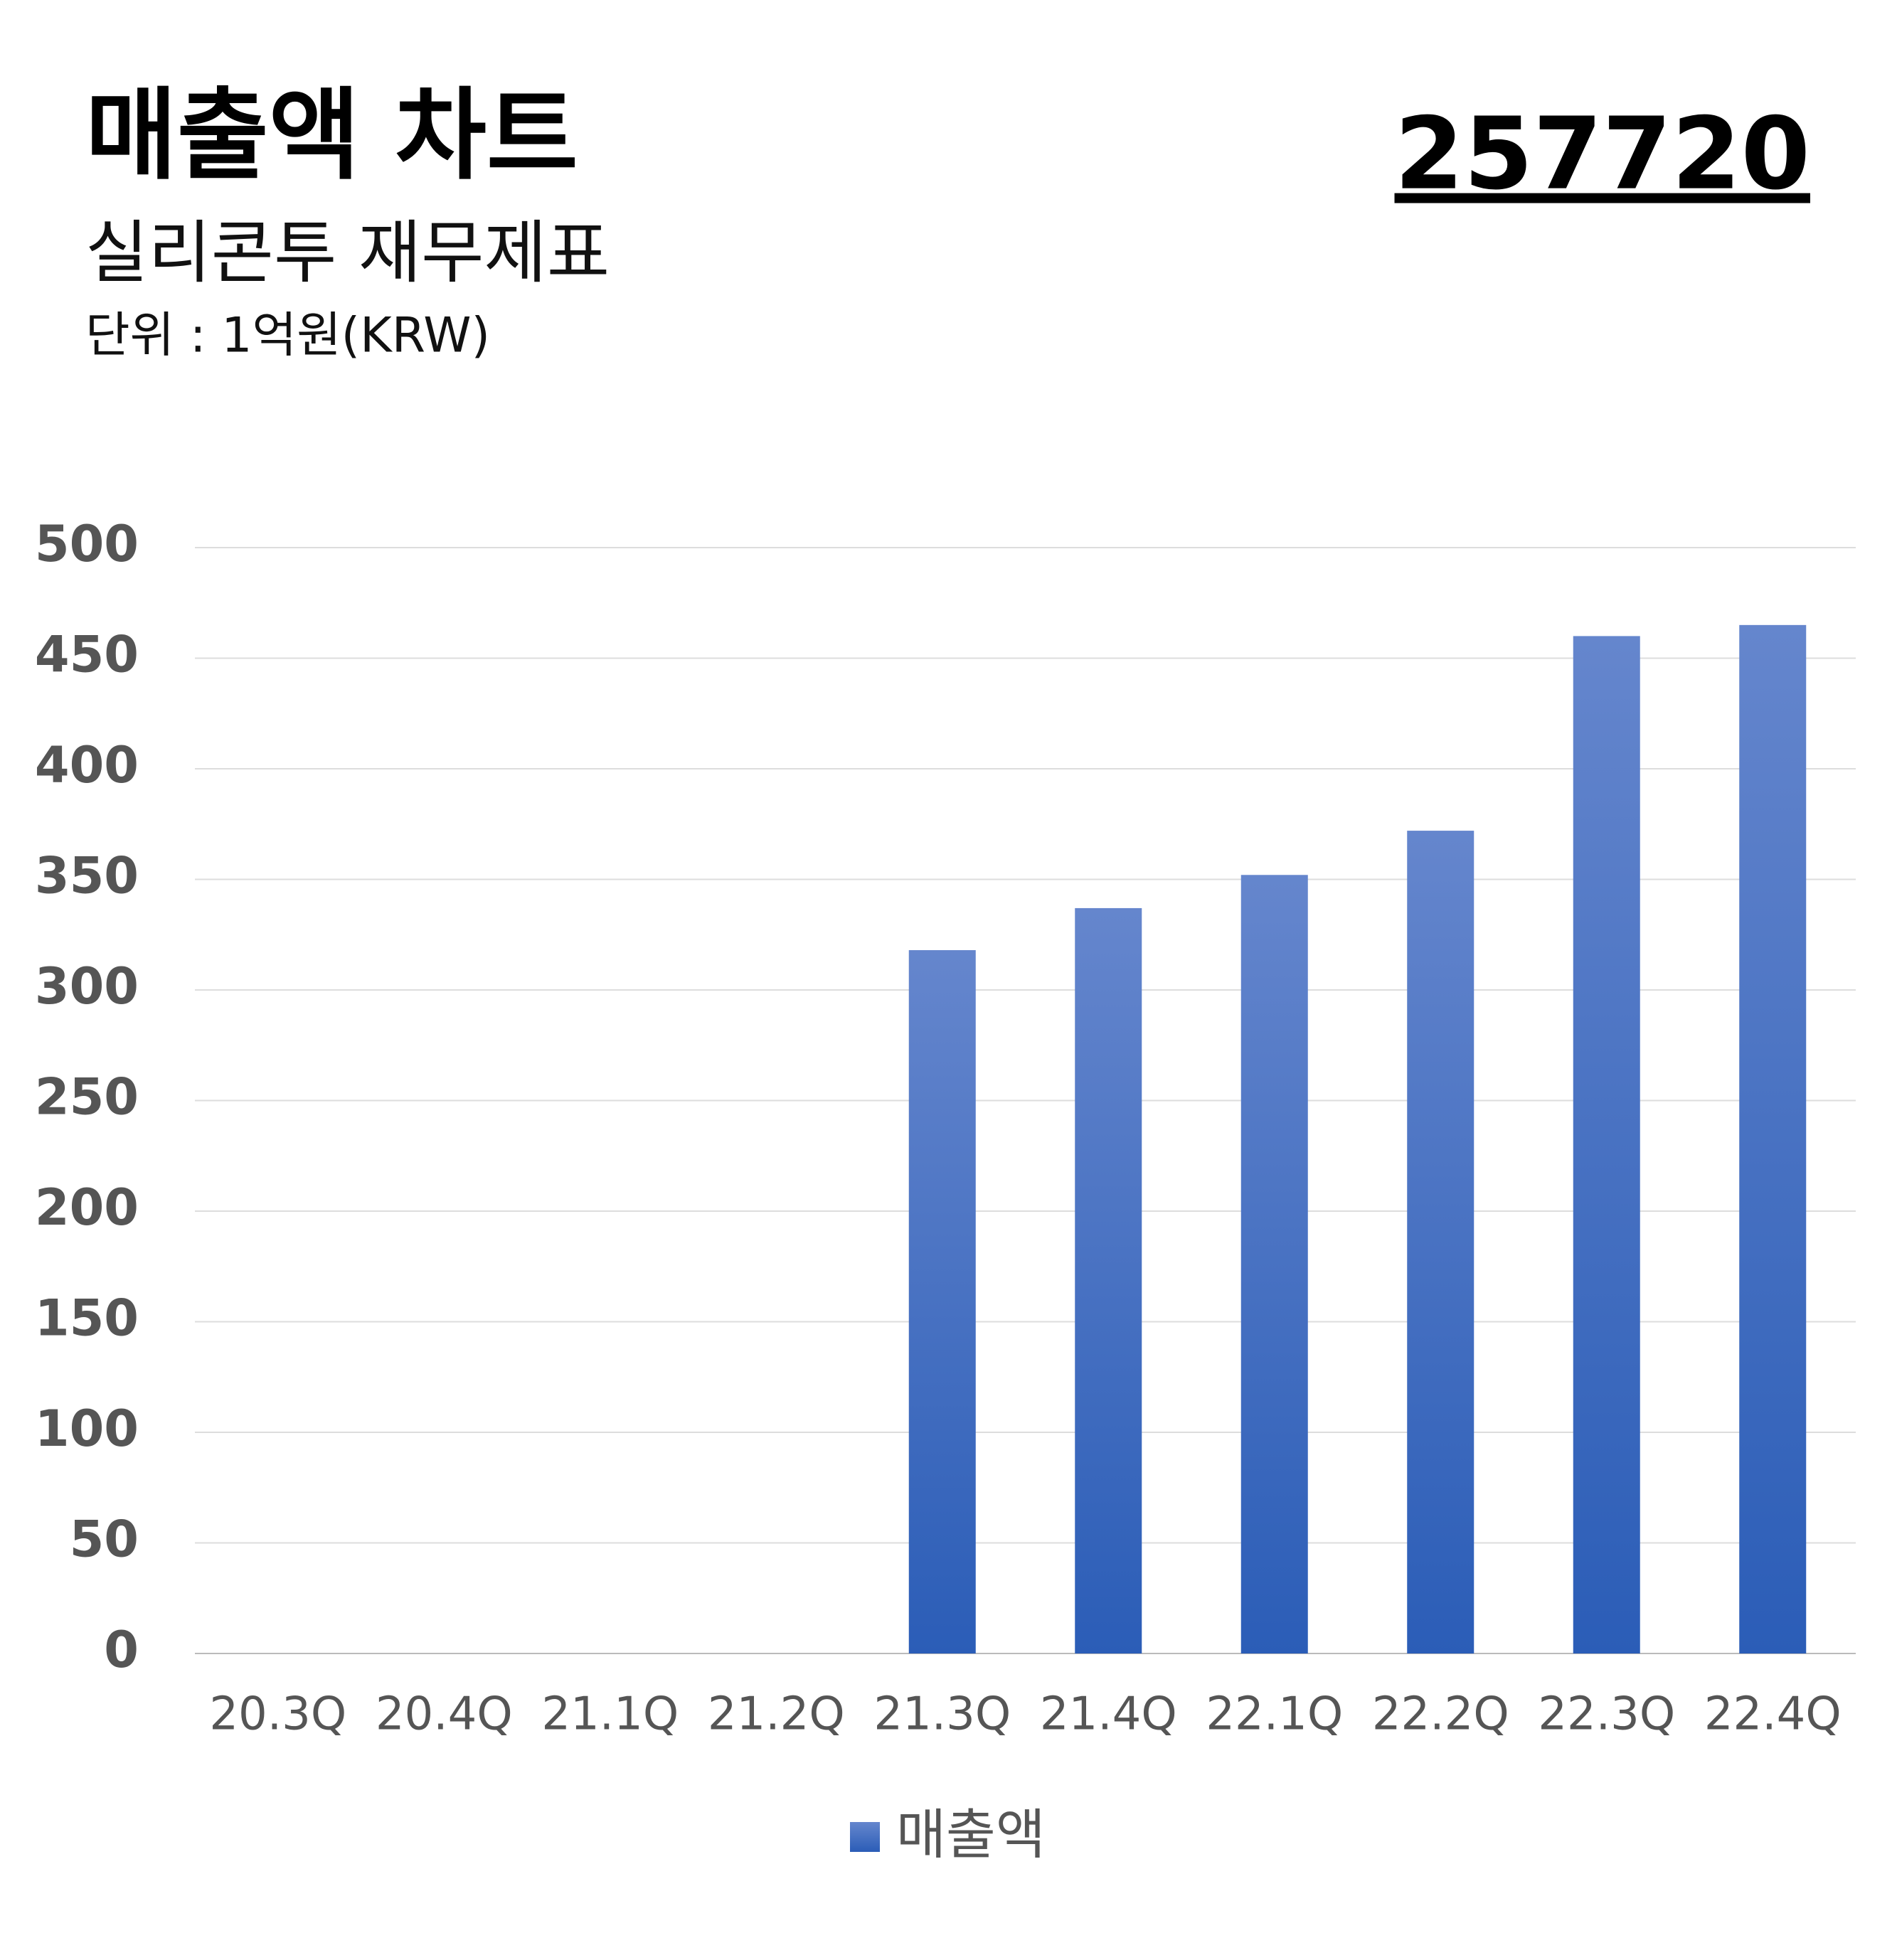 The image size is (1897, 1960). I want to click on y-tick-label: 300, so click(87, 986).